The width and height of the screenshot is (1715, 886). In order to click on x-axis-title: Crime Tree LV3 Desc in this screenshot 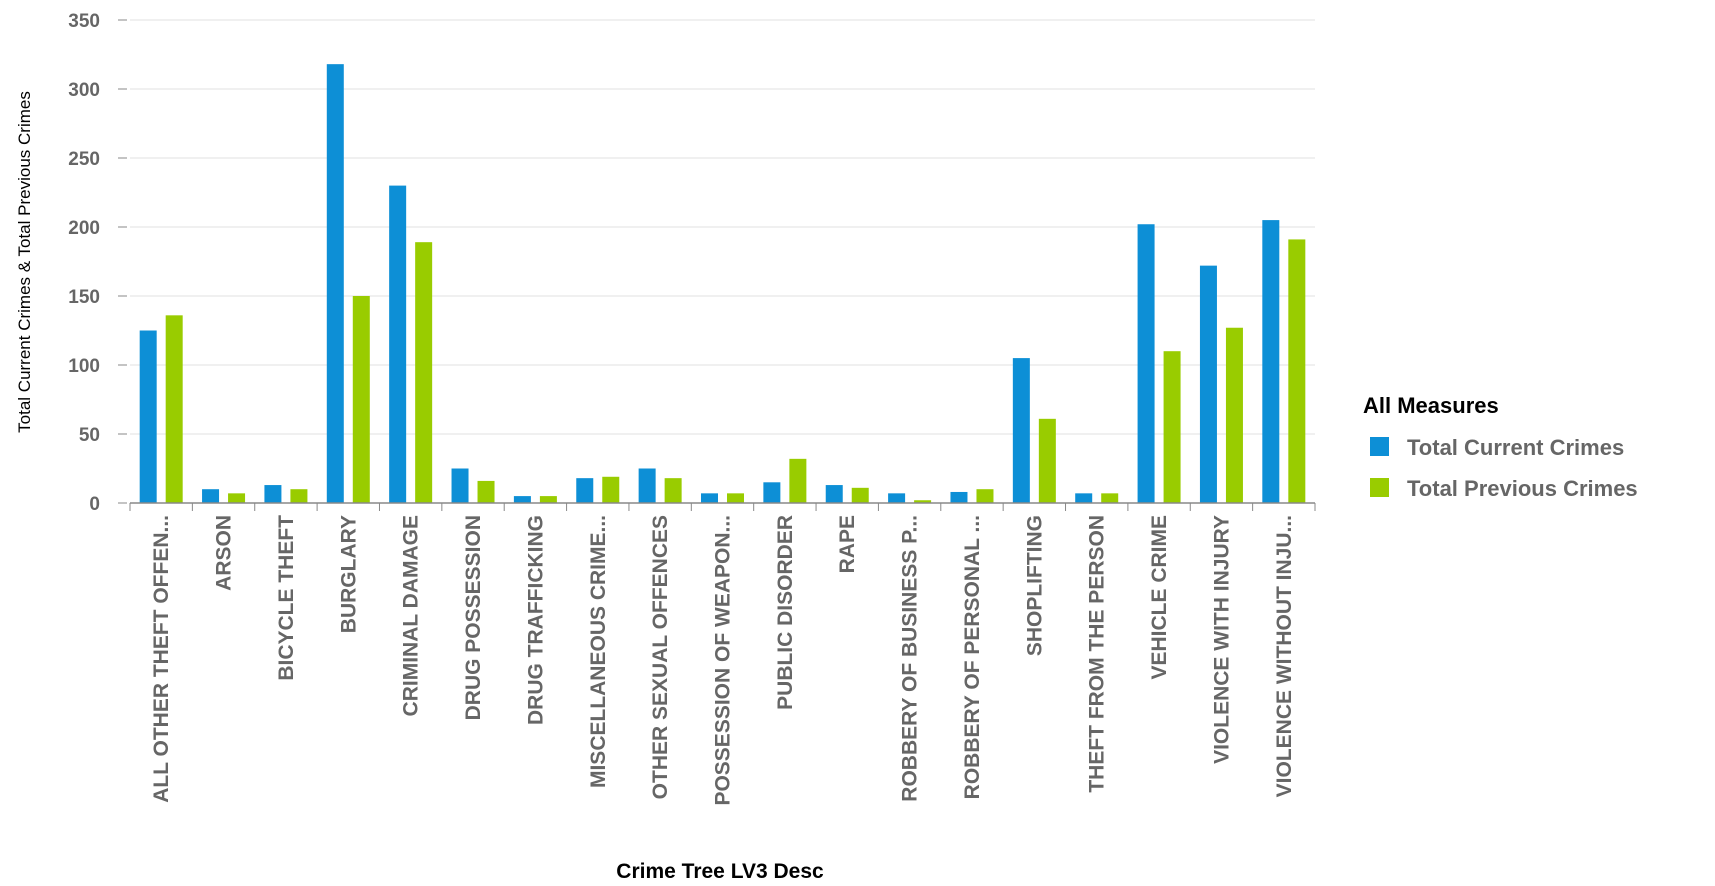, I will do `click(720, 871)`.